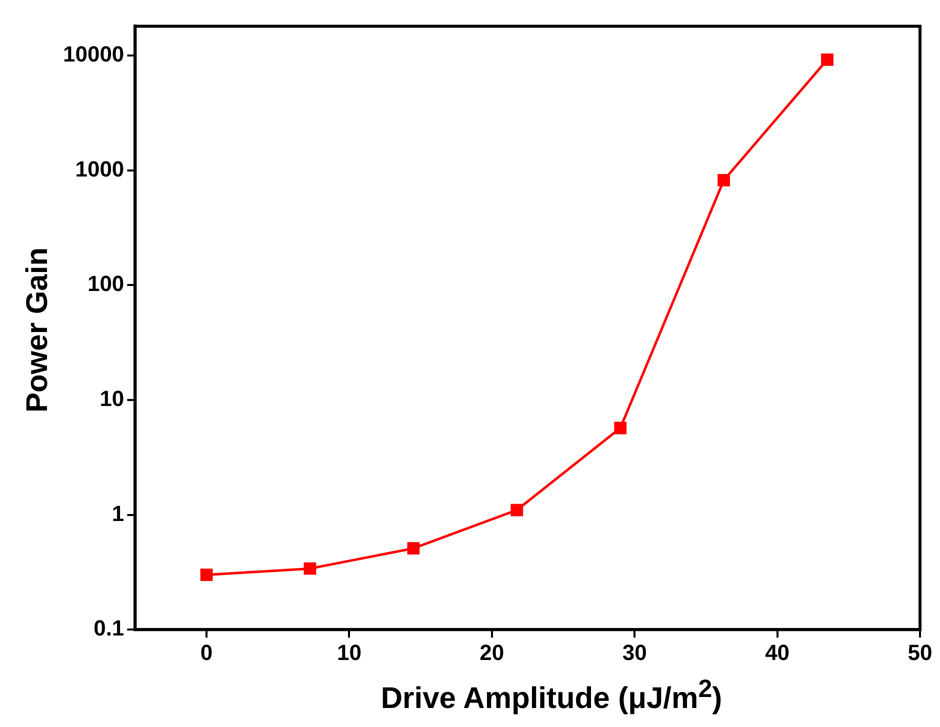 The height and width of the screenshot is (727, 940). Describe the element at coordinates (93, 54) in the screenshot. I see `y-tick-label: 10000` at that location.